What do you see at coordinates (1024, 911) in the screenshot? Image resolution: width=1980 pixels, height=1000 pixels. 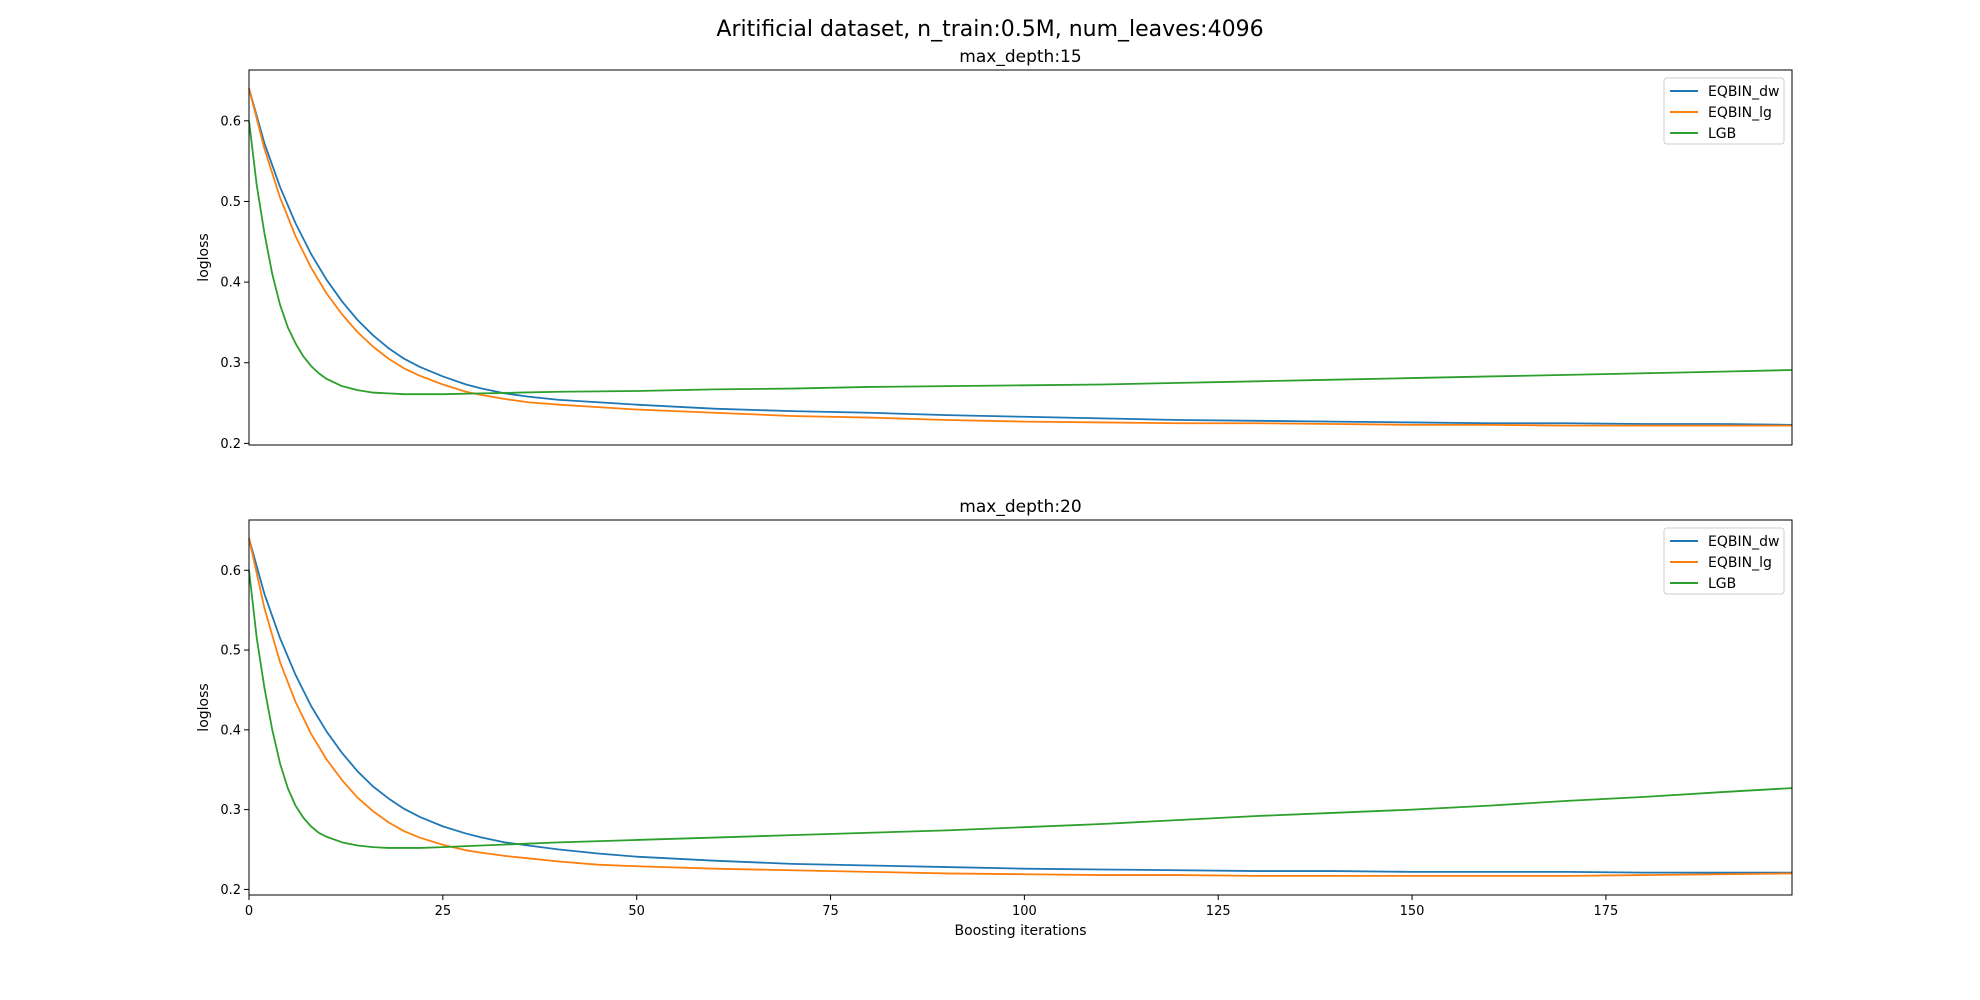 I see `x-tick-label: 100` at bounding box center [1024, 911].